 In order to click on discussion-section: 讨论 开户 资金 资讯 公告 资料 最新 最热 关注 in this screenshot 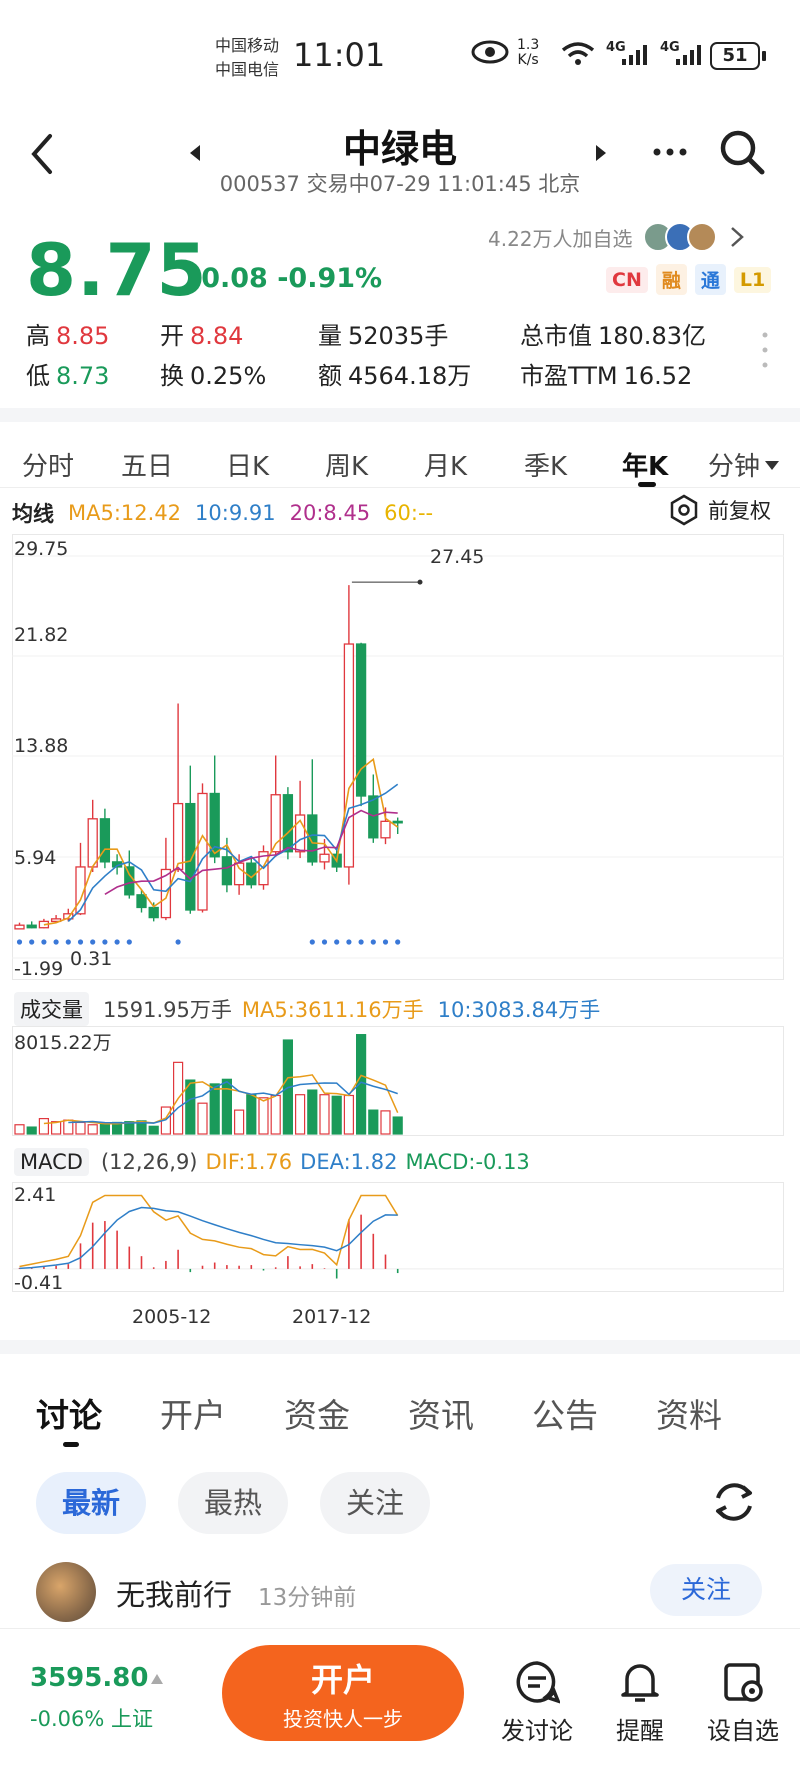, I will do `click(400, 1437)`.